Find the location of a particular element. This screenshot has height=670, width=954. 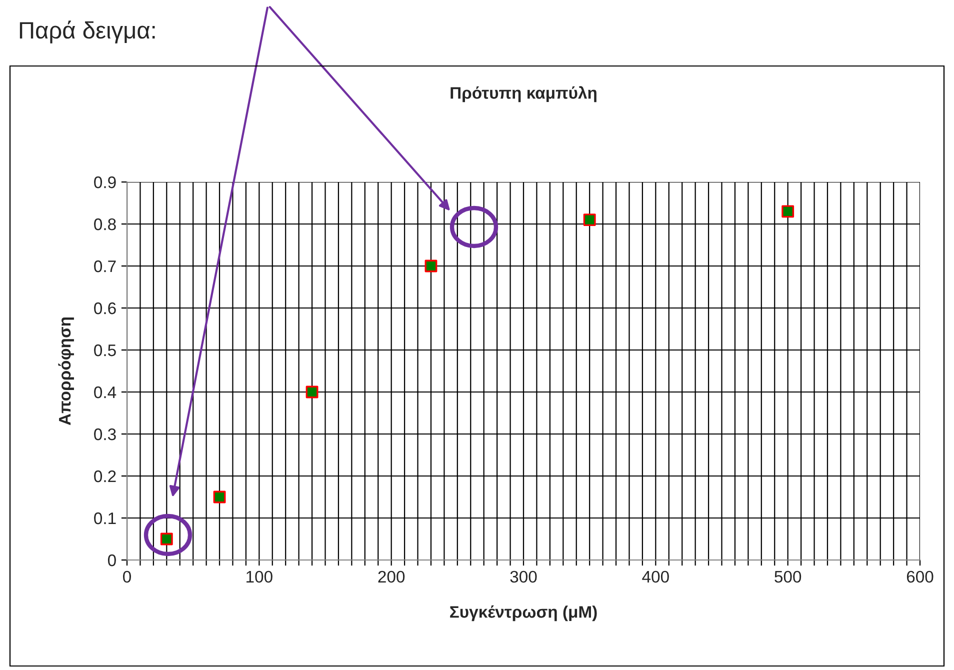

x-tick-label: 0 is located at coordinates (127, 576).